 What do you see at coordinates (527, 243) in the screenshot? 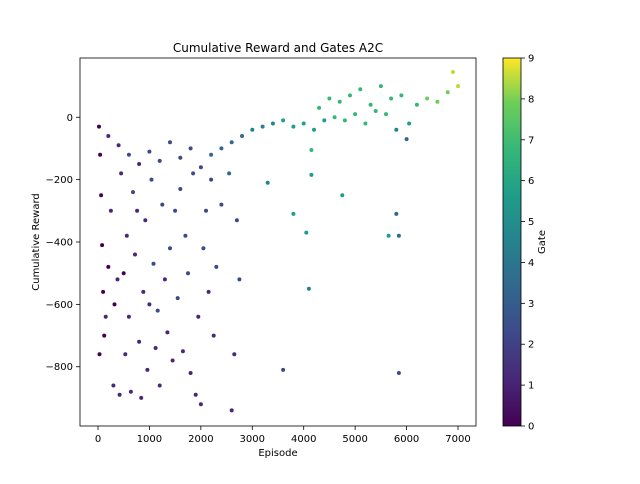
I see `colorbar-ticks: 0 1 2 3 4 5 6 7 8 9` at bounding box center [527, 243].